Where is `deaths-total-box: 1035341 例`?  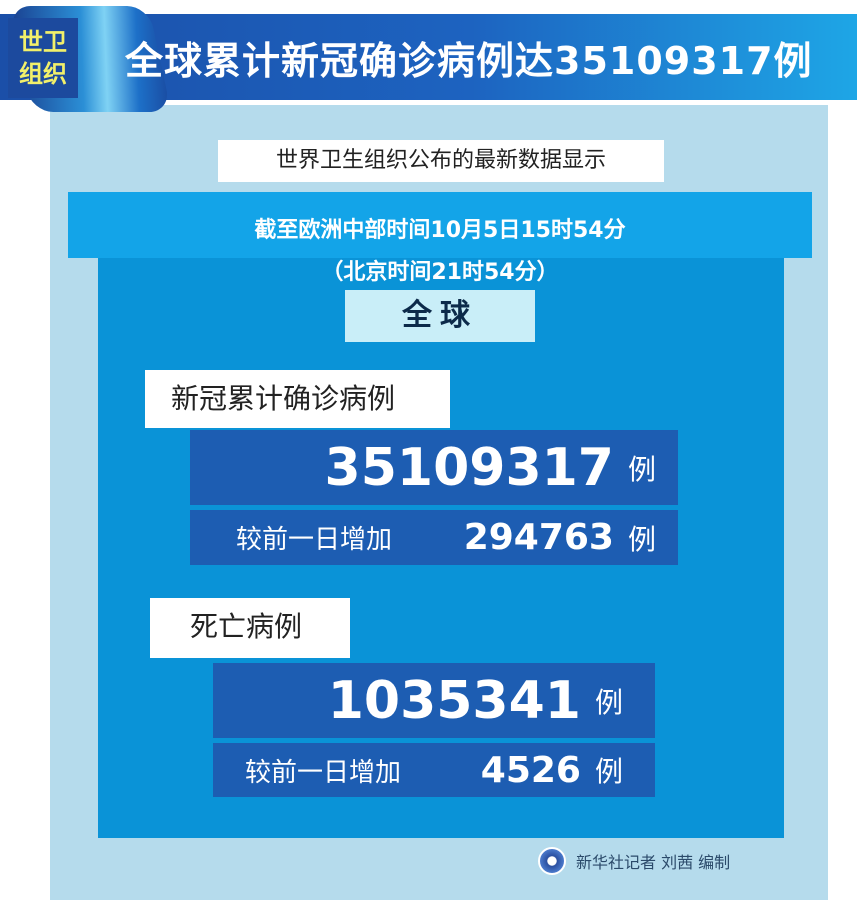
deaths-total-box: 1035341 例 is located at coordinates (434, 700).